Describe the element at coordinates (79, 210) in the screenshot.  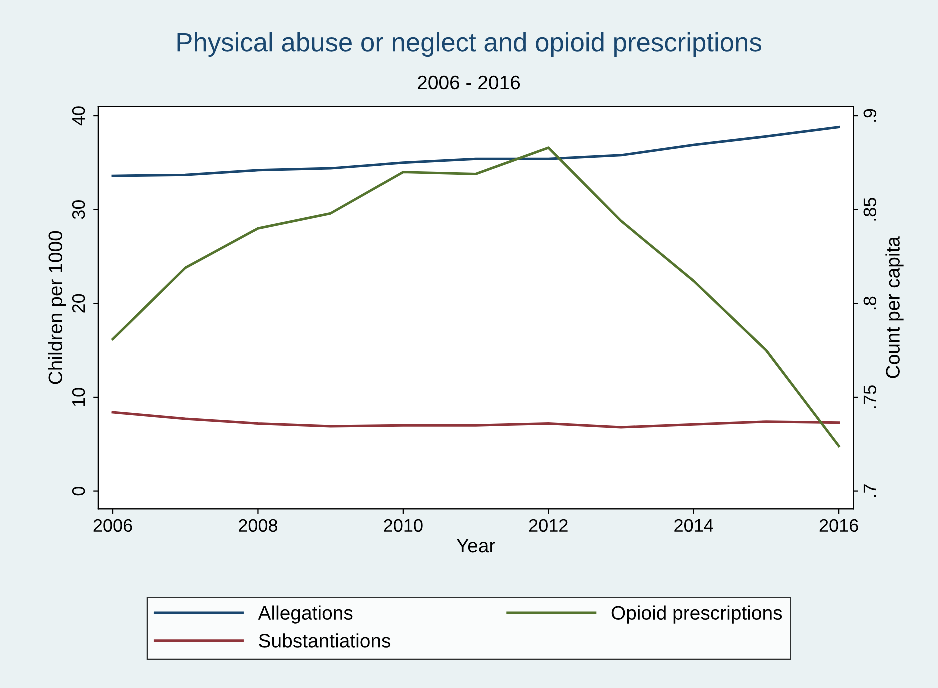
I see `y-tick-label: 30` at that location.